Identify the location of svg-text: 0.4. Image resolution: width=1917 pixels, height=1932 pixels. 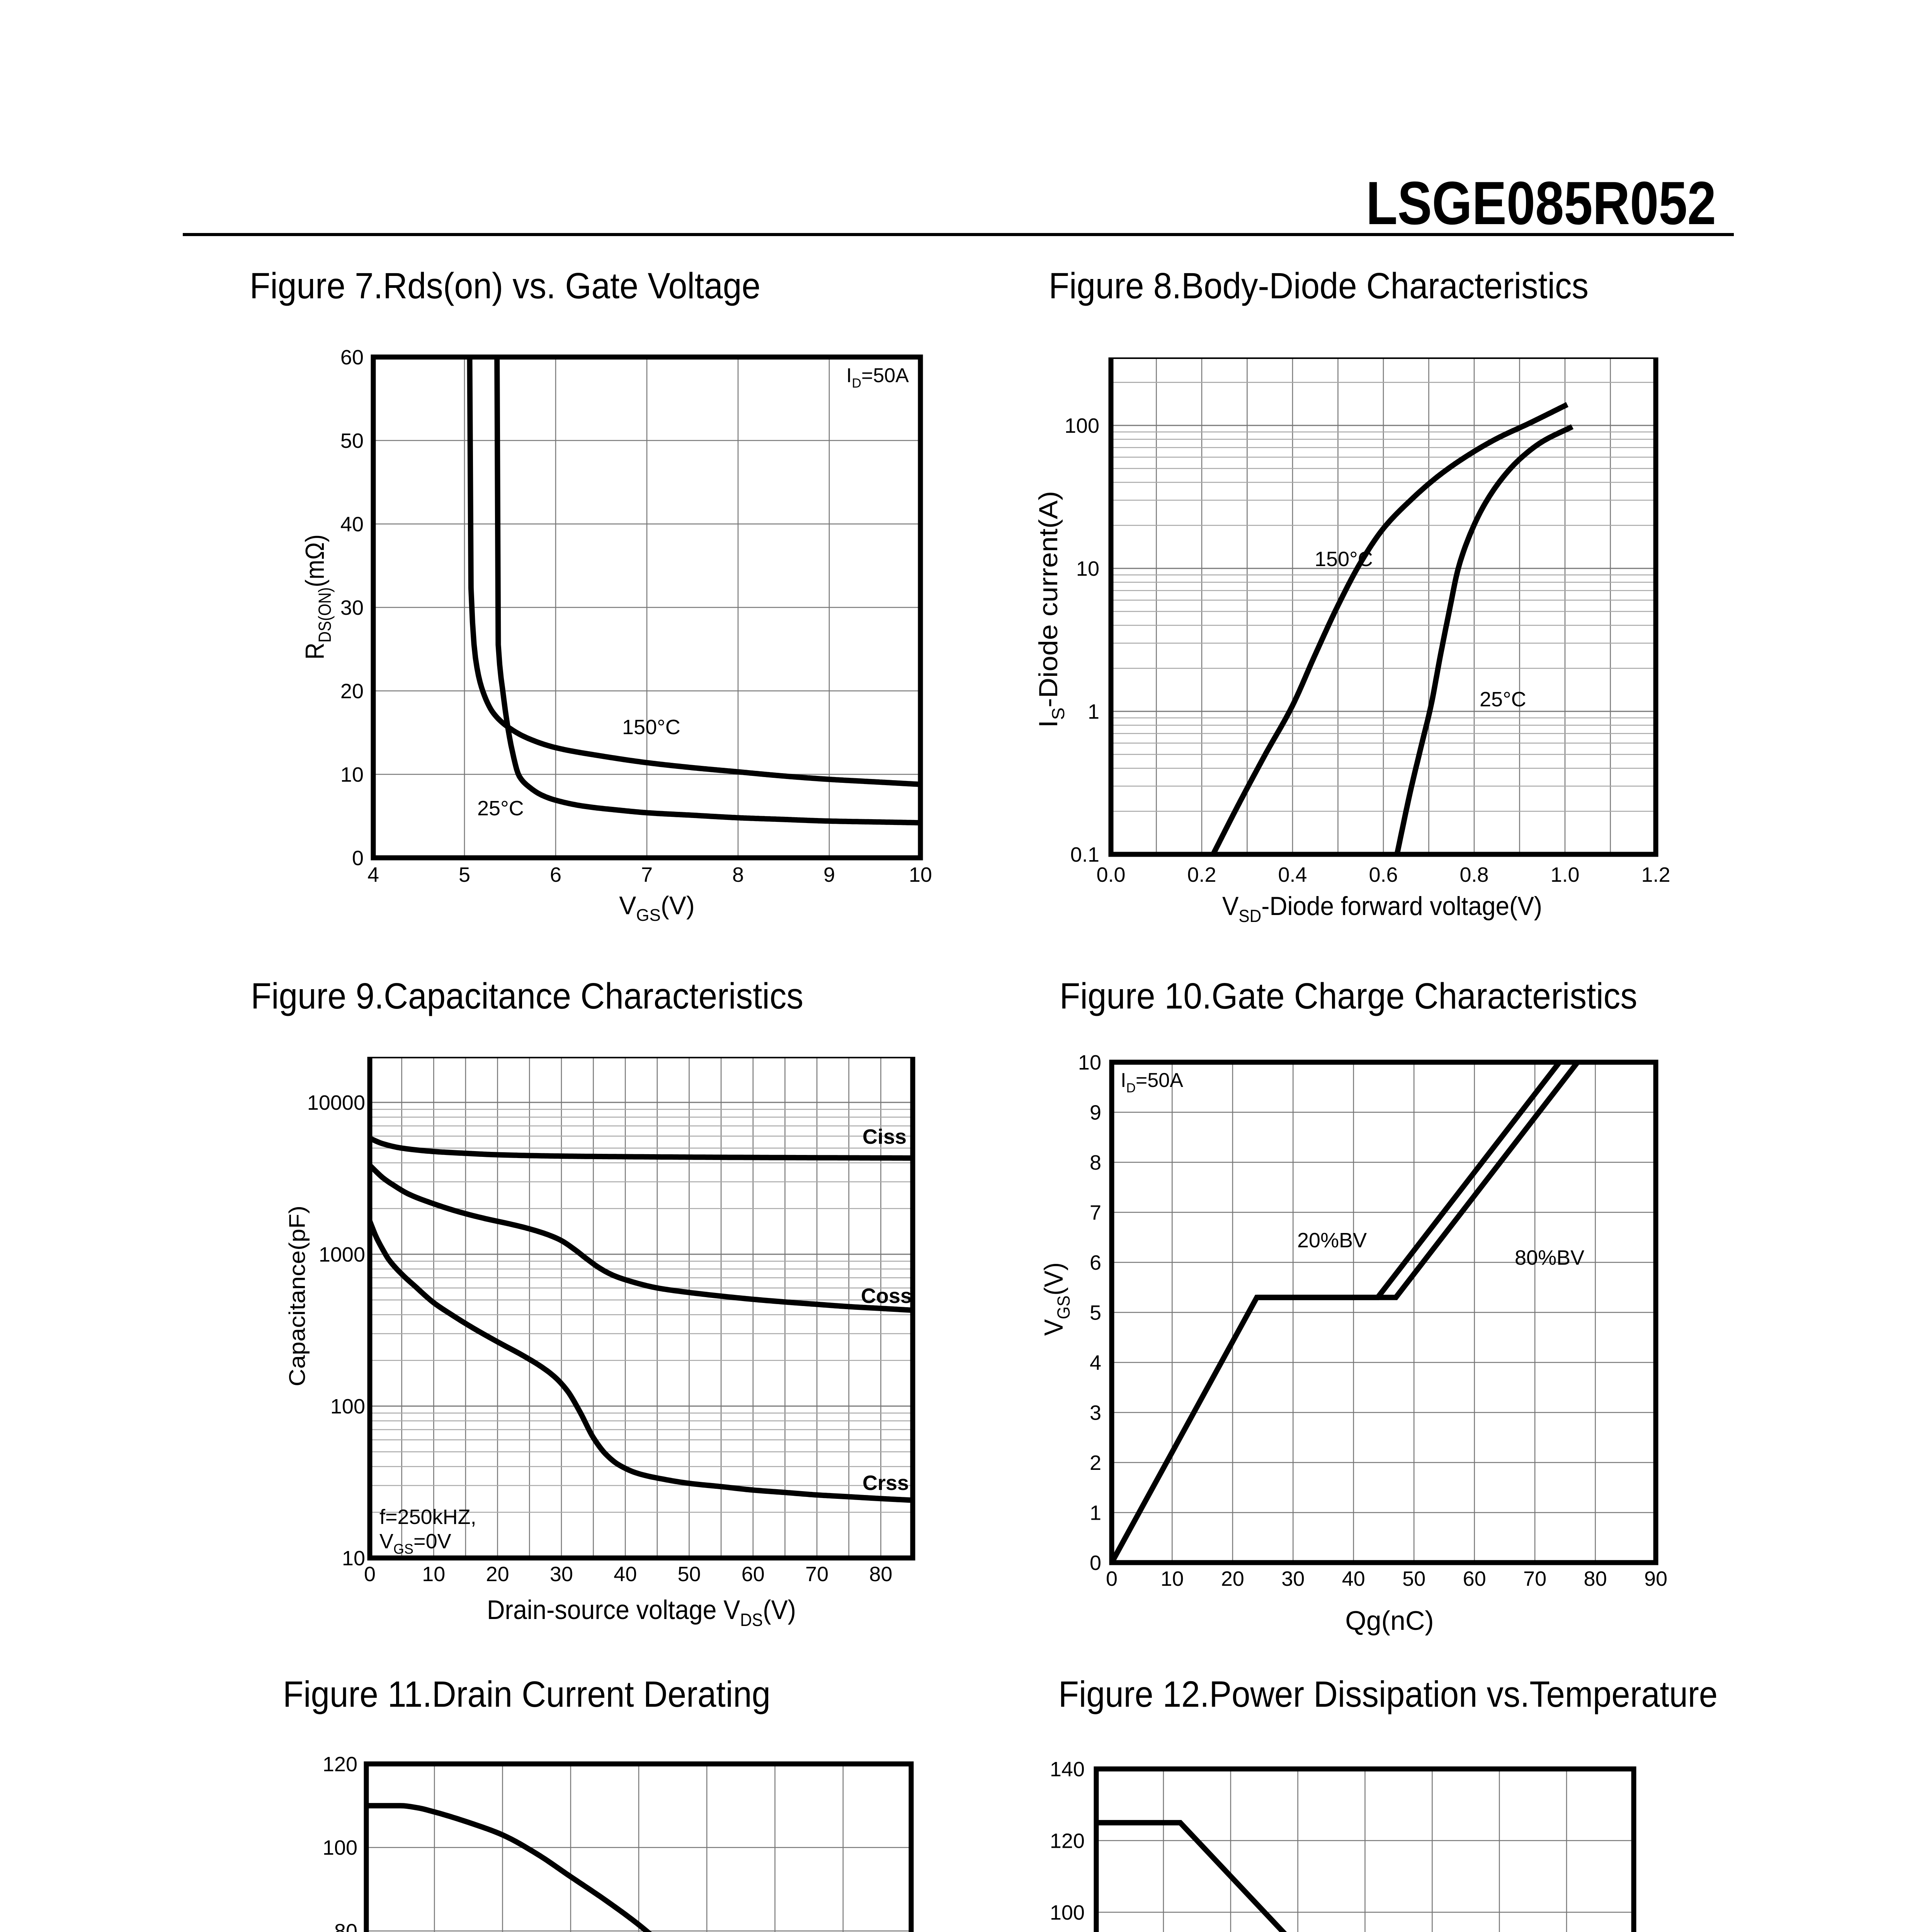
(1292, 875).